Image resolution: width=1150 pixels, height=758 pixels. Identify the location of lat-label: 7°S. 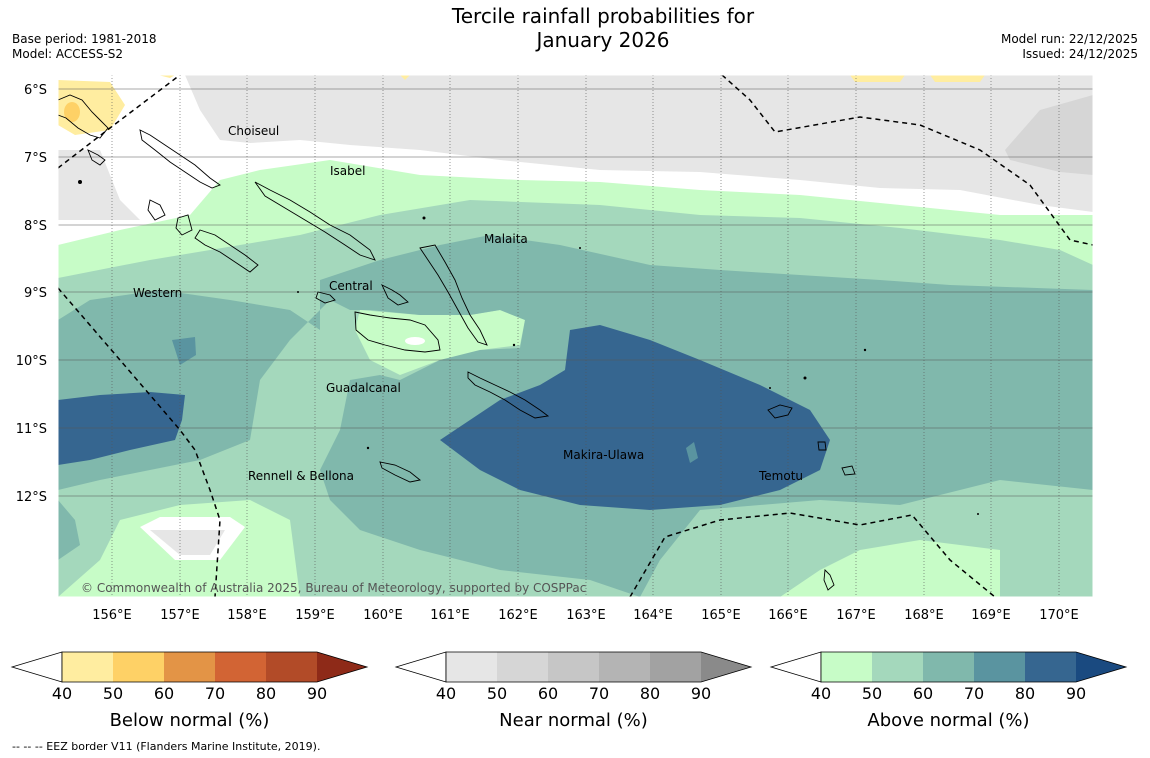
(35, 158).